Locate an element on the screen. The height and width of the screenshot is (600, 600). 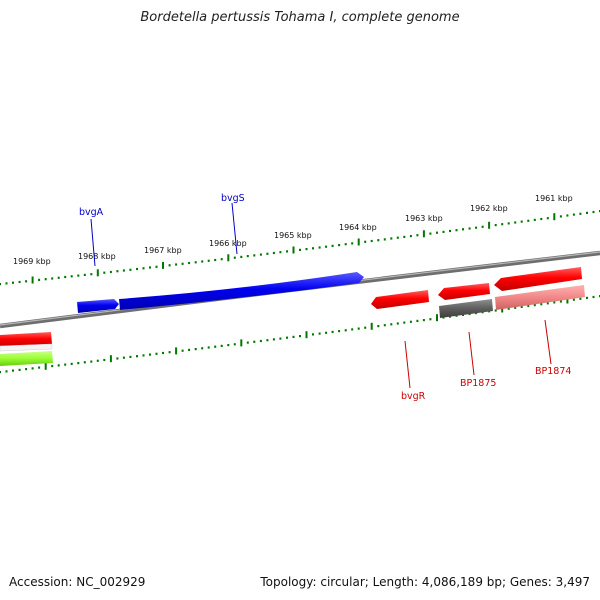
label-bvgS: bvgS is located at coordinates (233, 198).